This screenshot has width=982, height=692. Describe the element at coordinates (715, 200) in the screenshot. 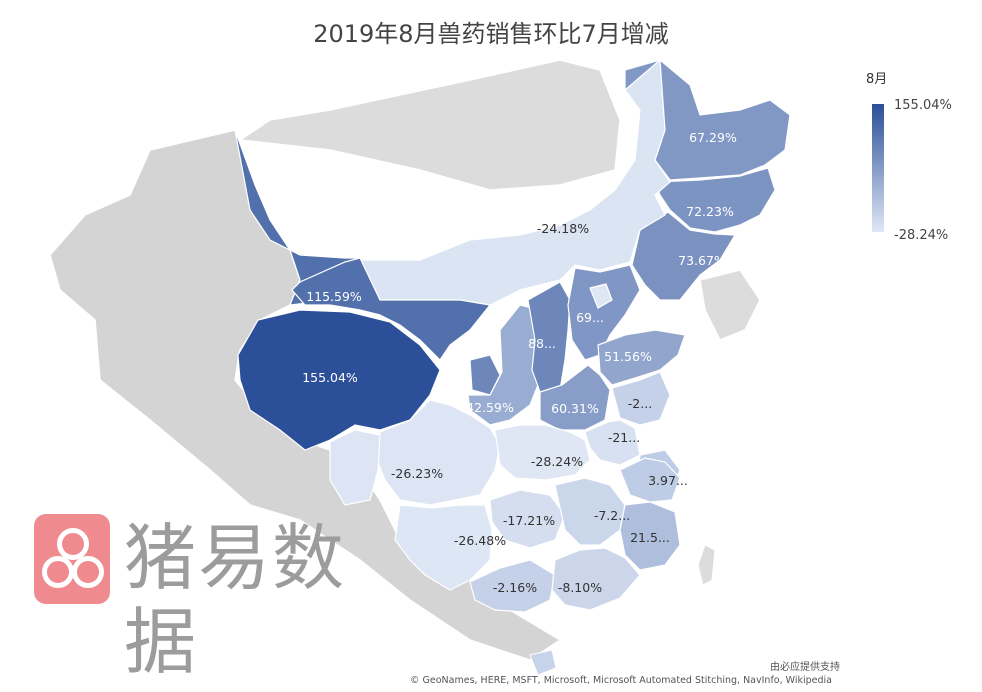

I see `region-jilin` at that location.